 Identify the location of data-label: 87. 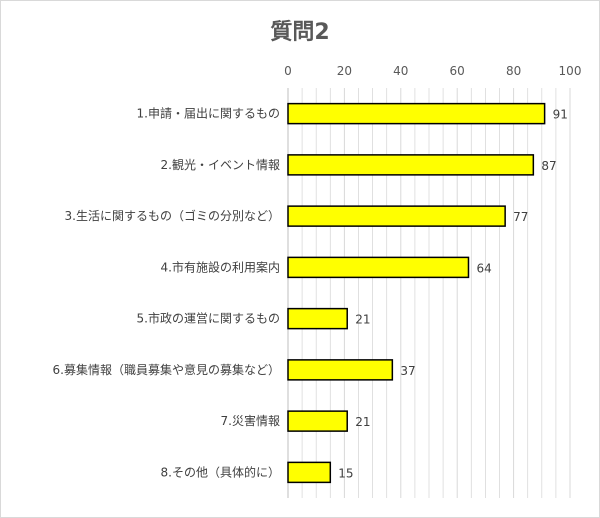
(548, 166).